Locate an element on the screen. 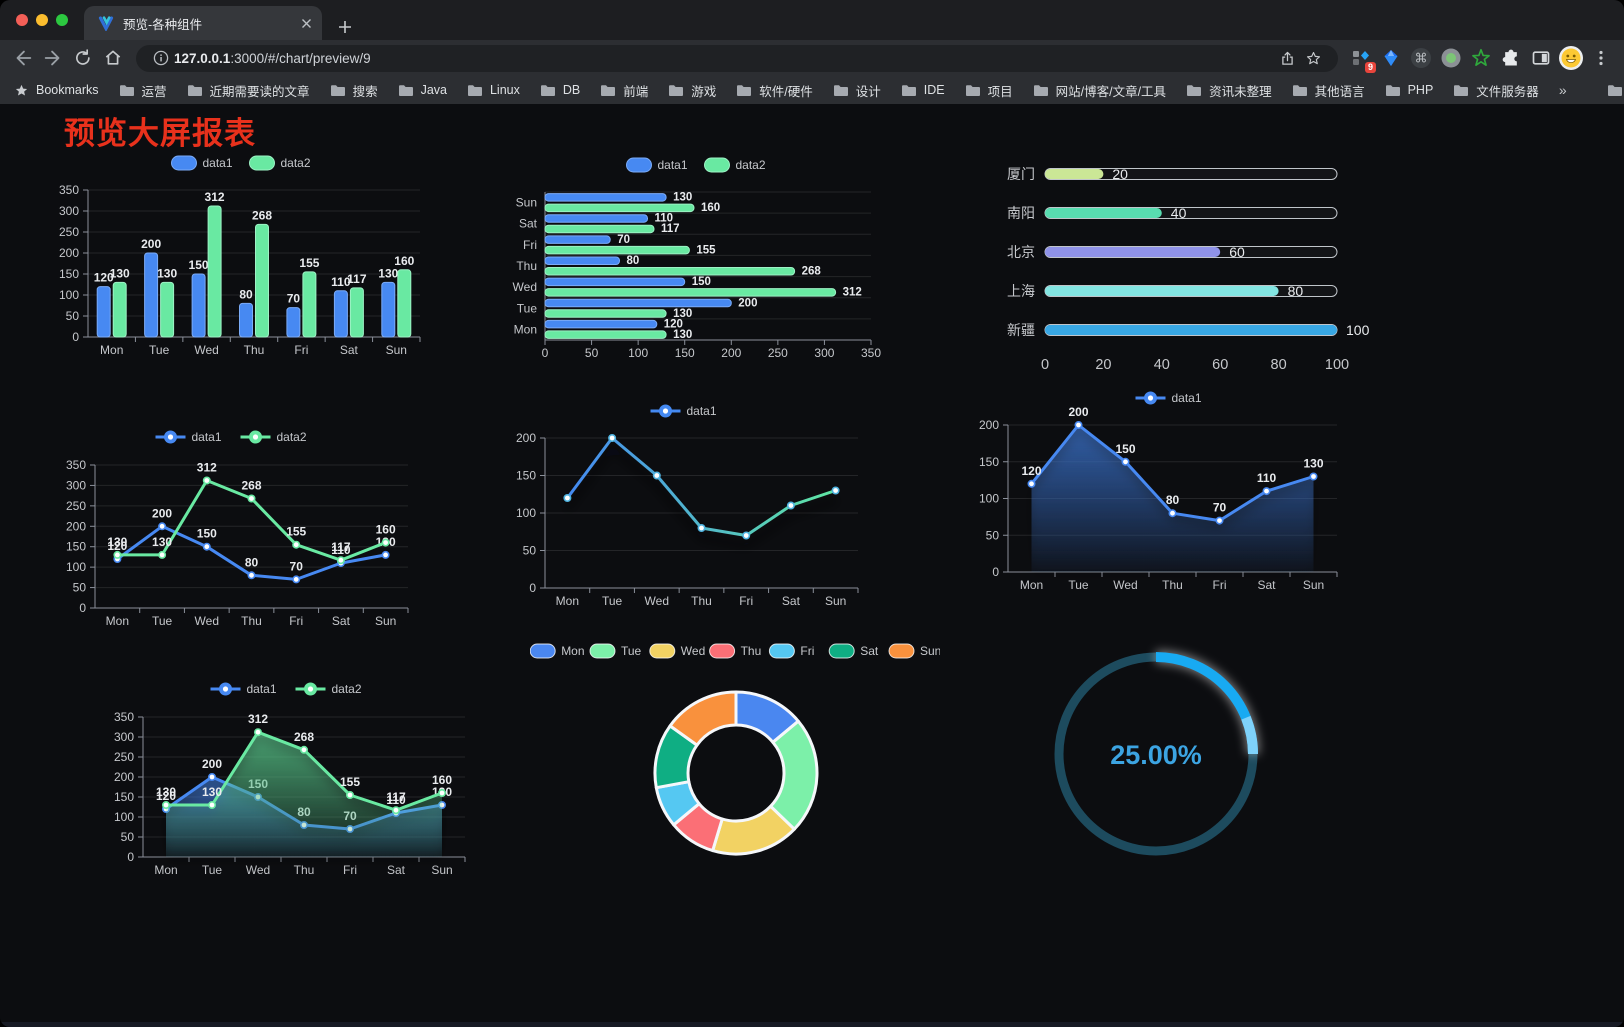  svg-text: 100 is located at coordinates (989, 499).